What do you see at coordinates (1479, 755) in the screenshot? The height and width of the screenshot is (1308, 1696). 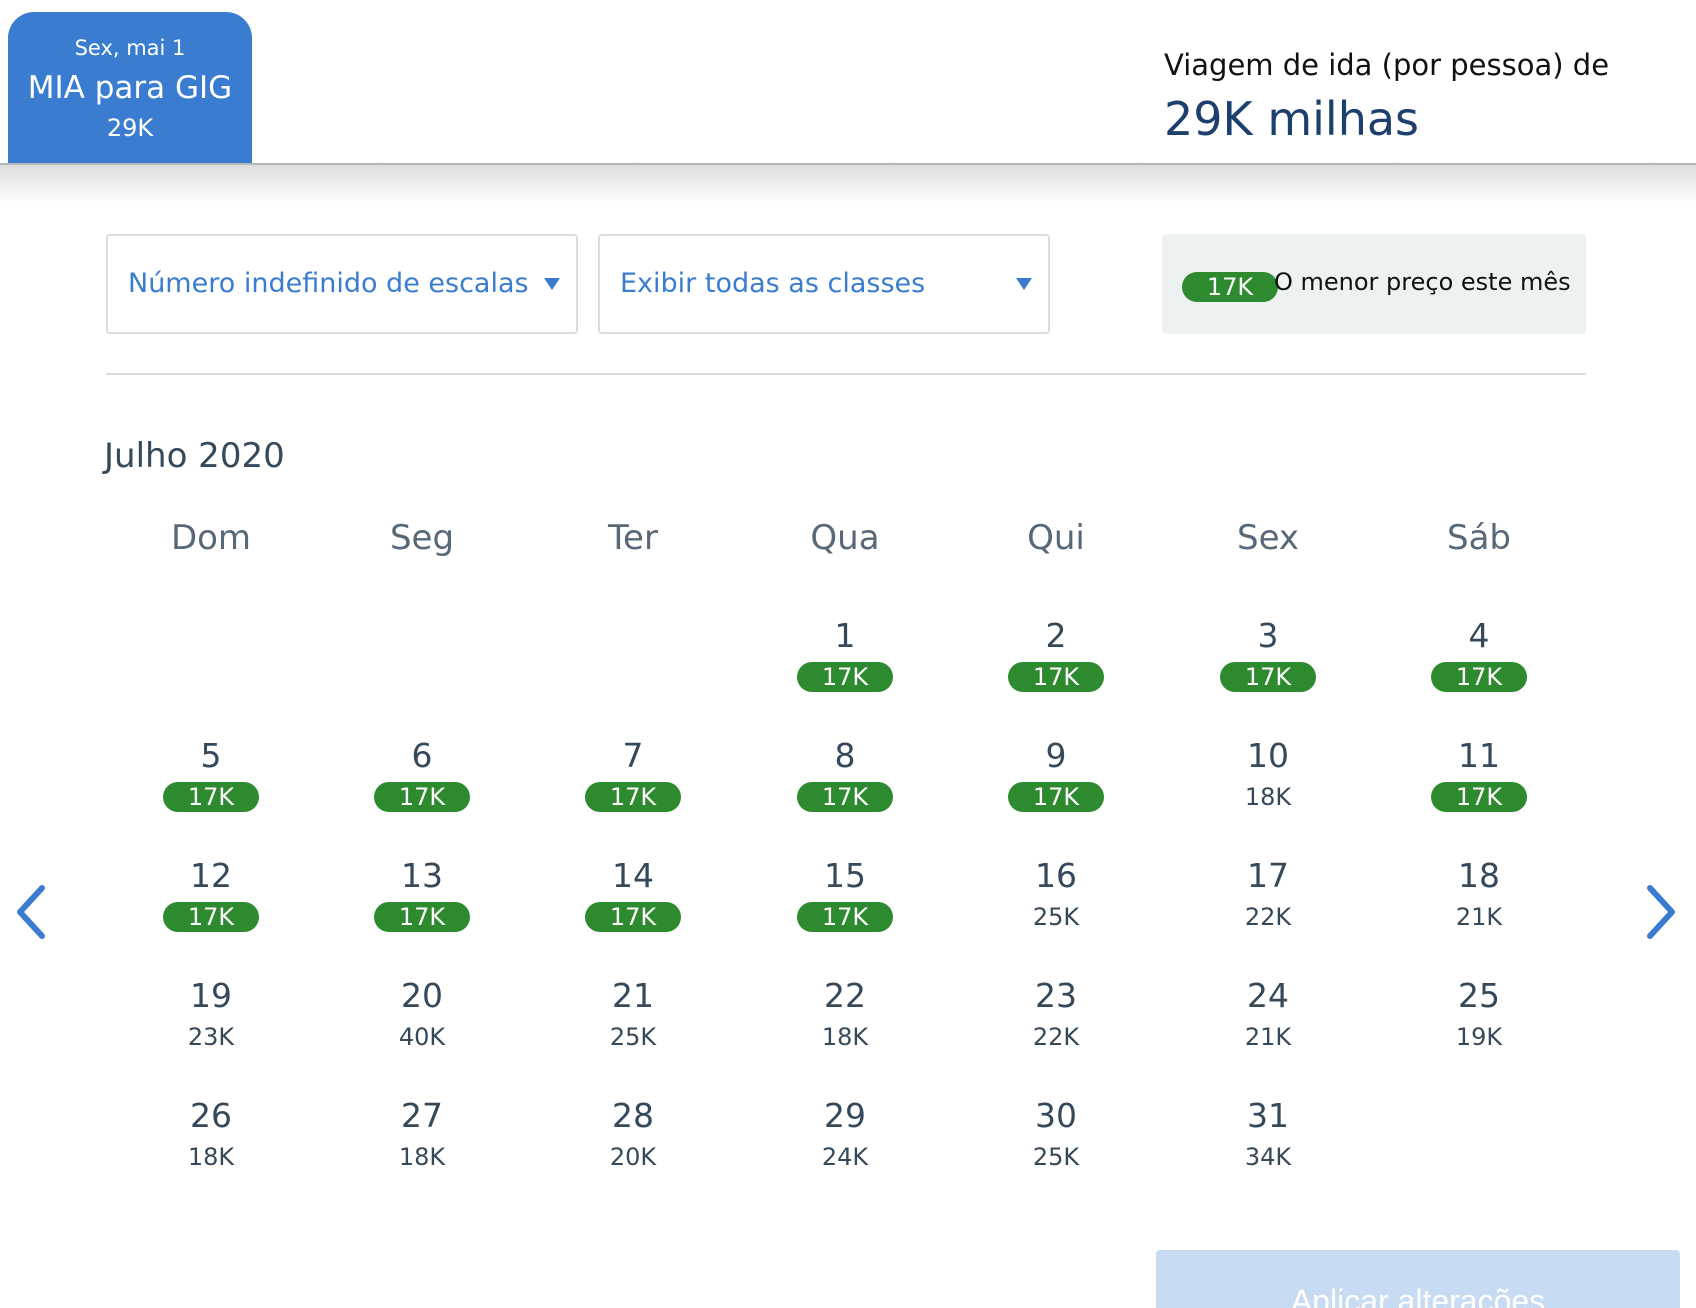 I see `day-number: 11` at bounding box center [1479, 755].